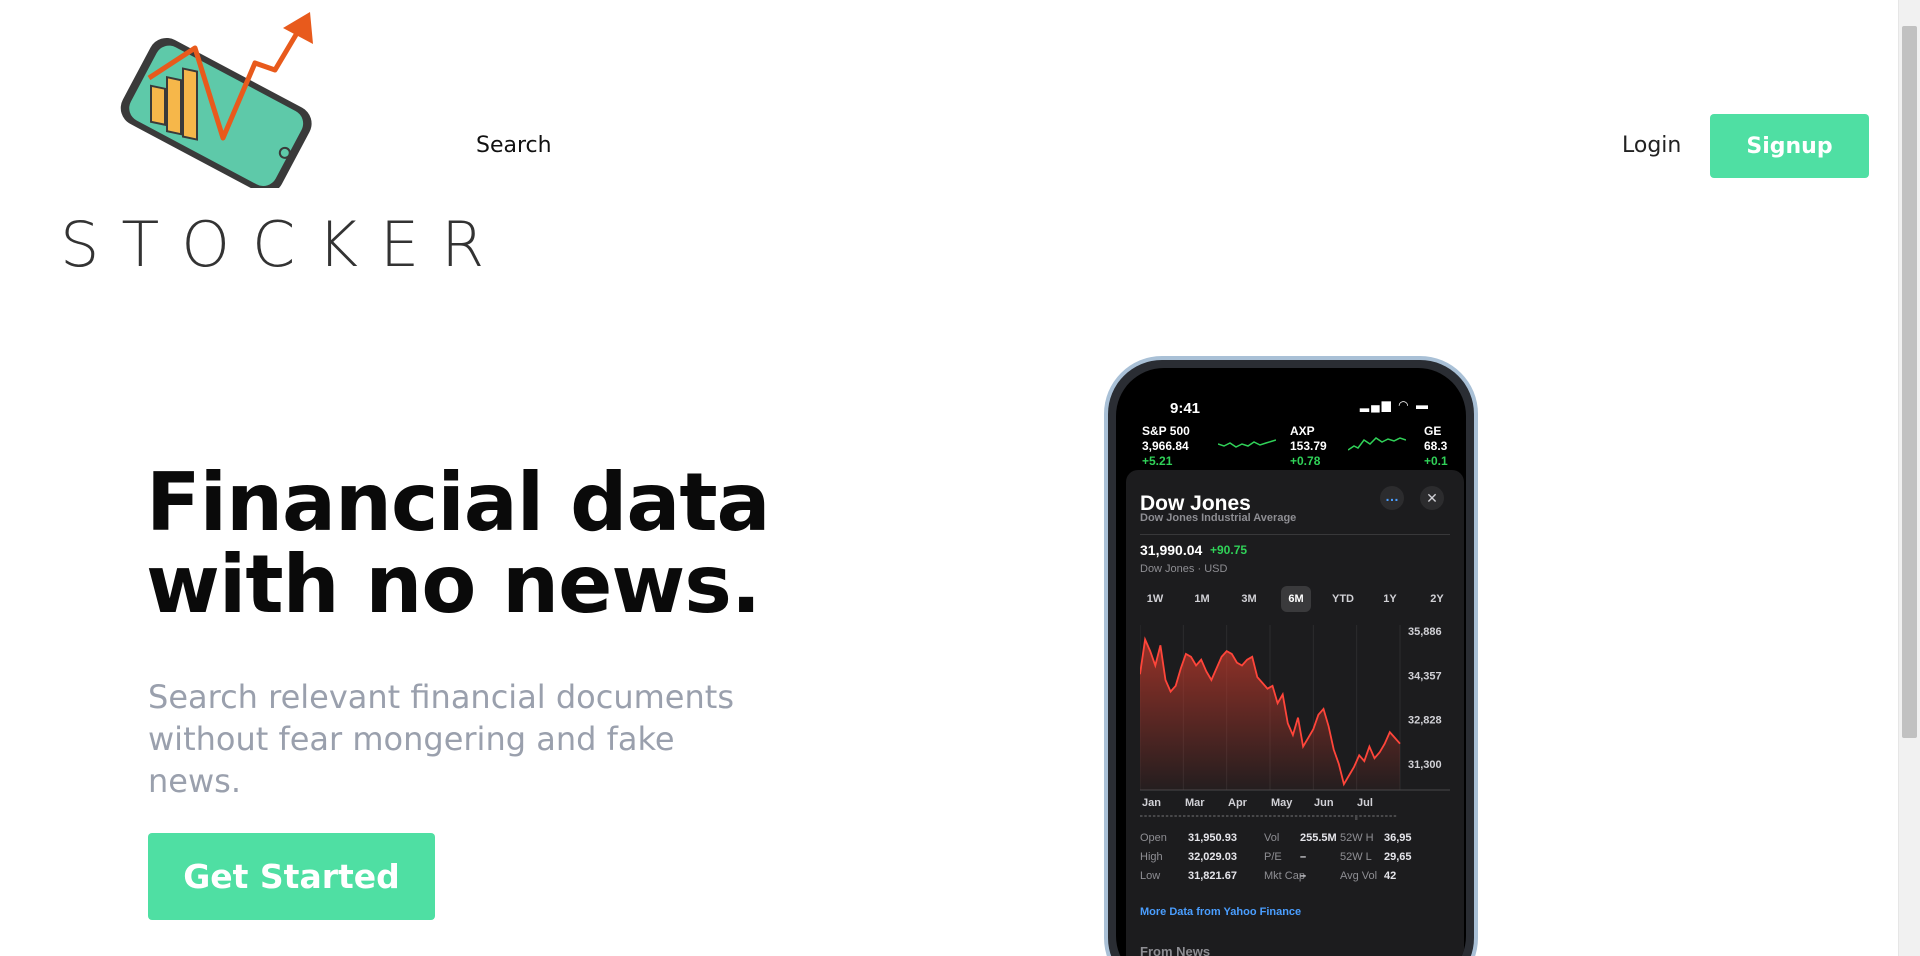 This screenshot has width=1920, height=956. Describe the element at coordinates (1377, 444) in the screenshot. I see `ticker-sparkline-axp` at that location.